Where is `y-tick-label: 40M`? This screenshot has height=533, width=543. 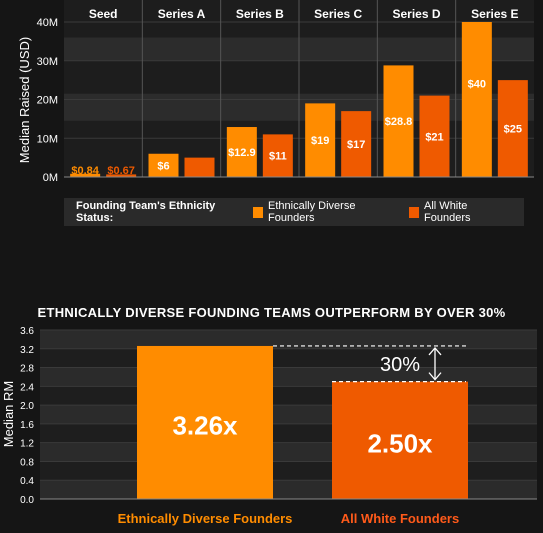 y-tick-label: 40M is located at coordinates (47, 23).